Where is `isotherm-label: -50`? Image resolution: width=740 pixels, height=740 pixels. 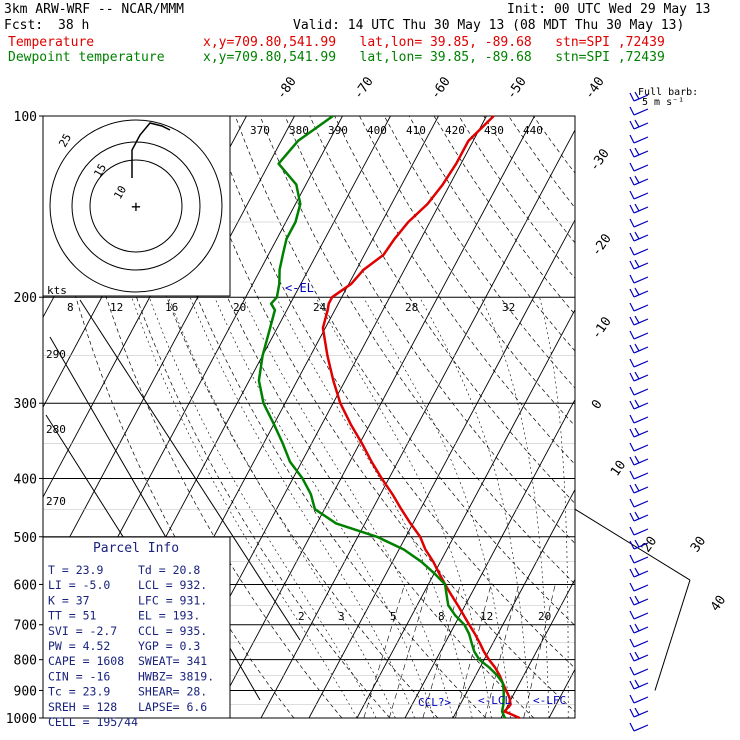
isotherm-label: -50 is located at coordinates (517, 88).